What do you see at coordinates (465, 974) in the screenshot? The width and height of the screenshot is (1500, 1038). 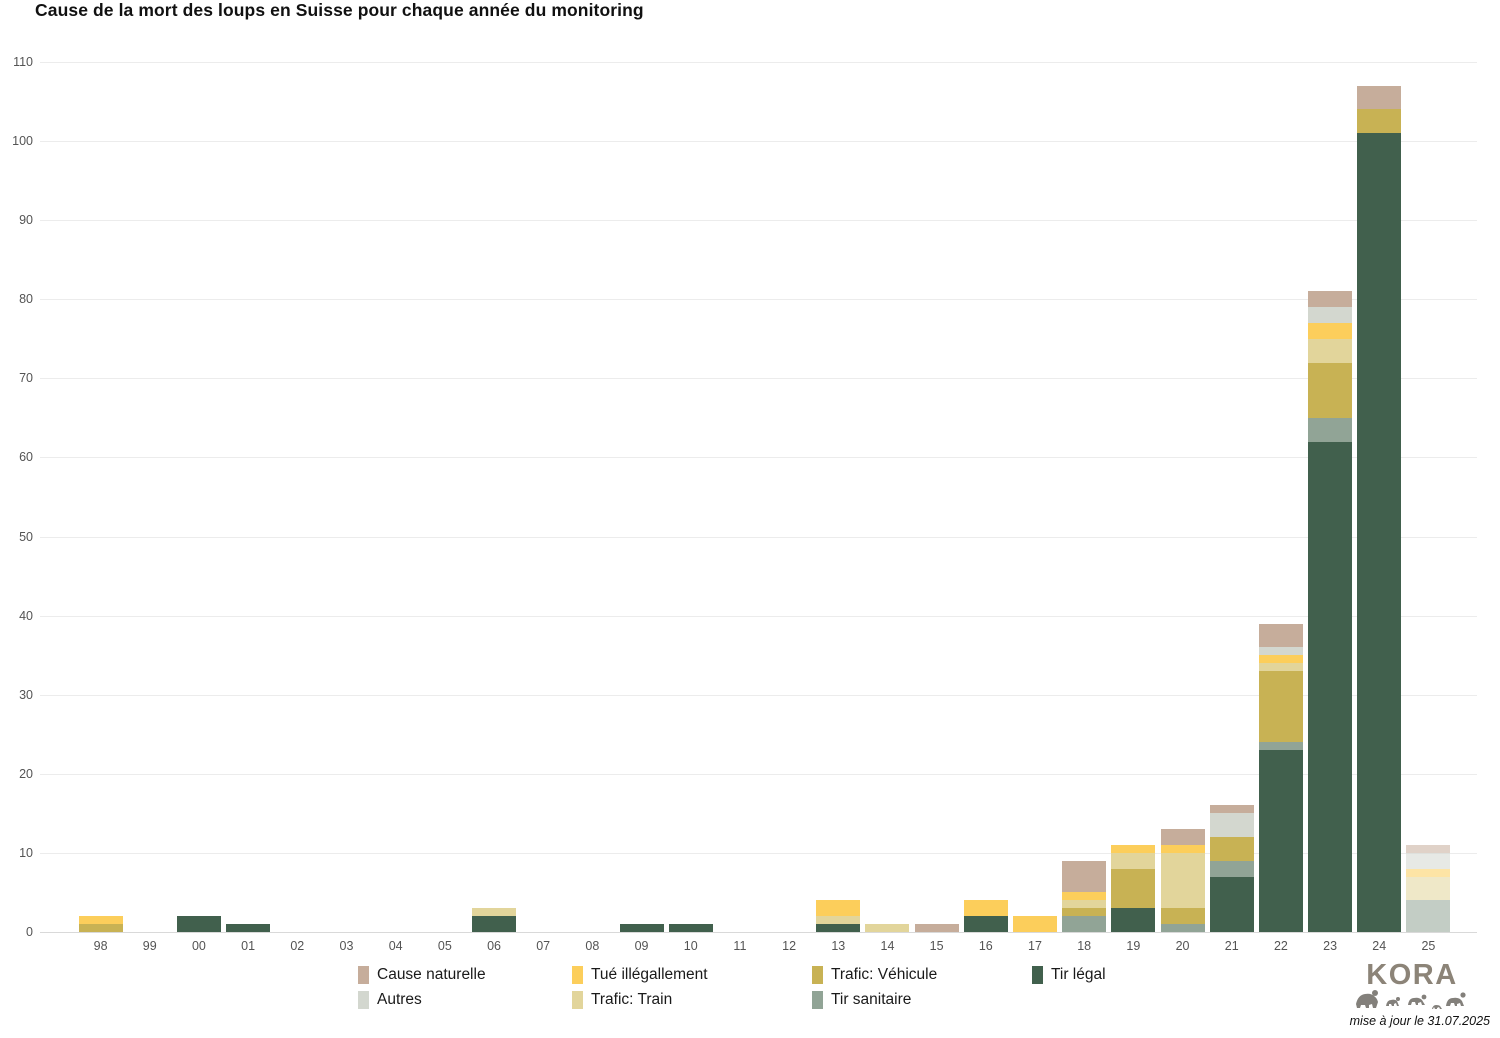 I see `legend-item: Cause naturelle` at bounding box center [465, 974].